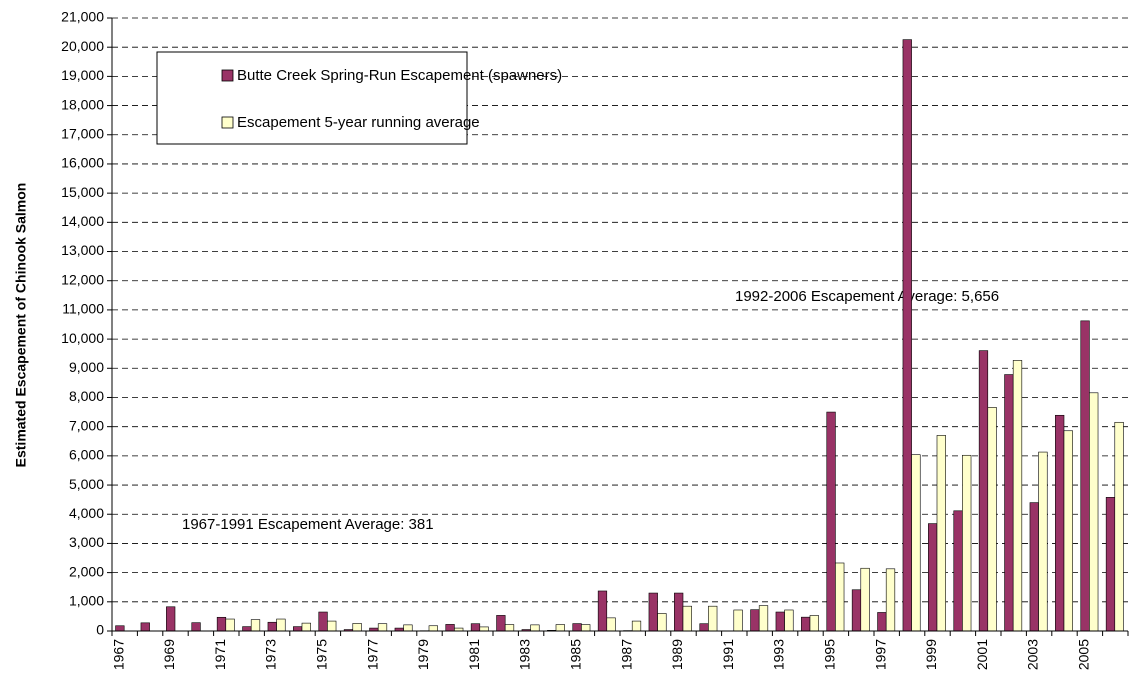  Describe the element at coordinates (86, 571) in the screenshot. I see `y-tick-label: 2,000` at that location.